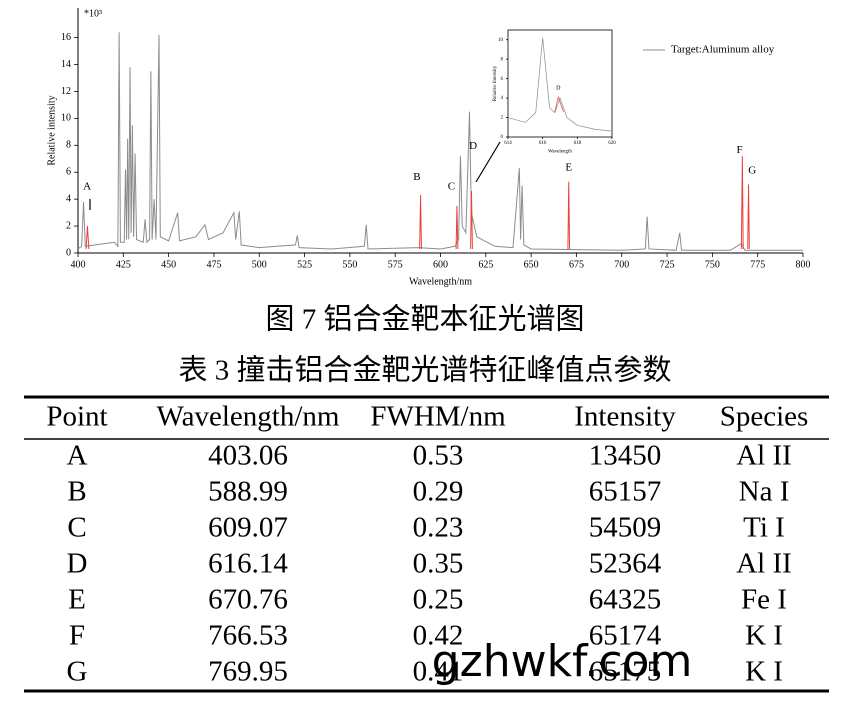 The height and width of the screenshot is (708, 851). I want to click on table-cell: 0.25, so click(438, 600).